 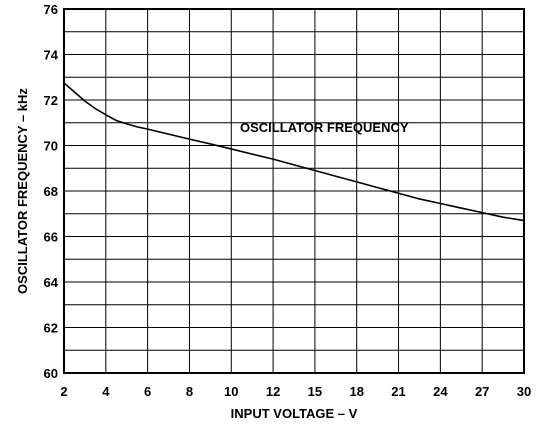 I want to click on x-tick-label: 10, so click(x=231, y=391).